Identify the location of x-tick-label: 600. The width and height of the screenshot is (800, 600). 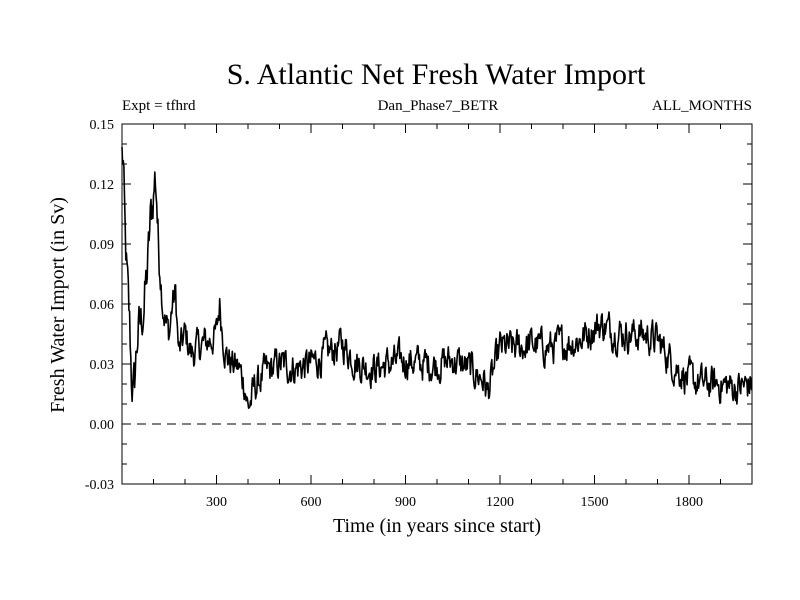
(311, 502).